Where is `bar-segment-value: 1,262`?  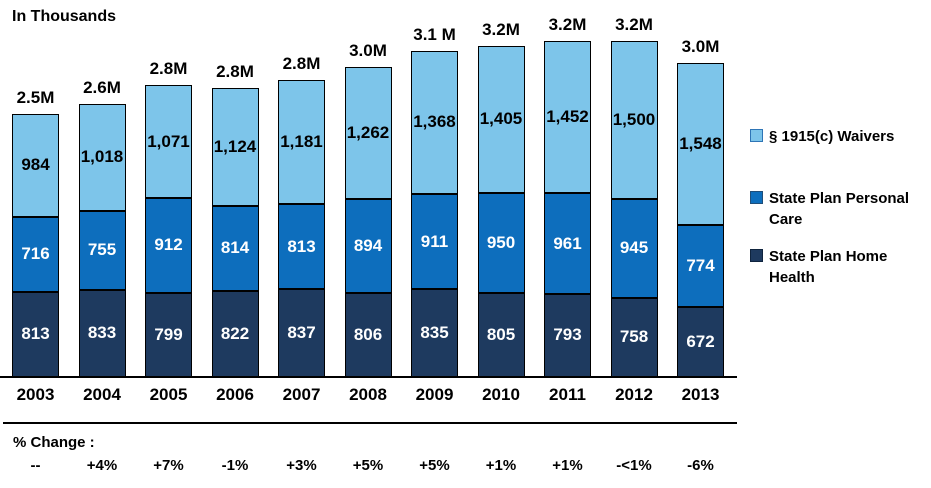
bar-segment-value: 1,262 is located at coordinates (368, 132).